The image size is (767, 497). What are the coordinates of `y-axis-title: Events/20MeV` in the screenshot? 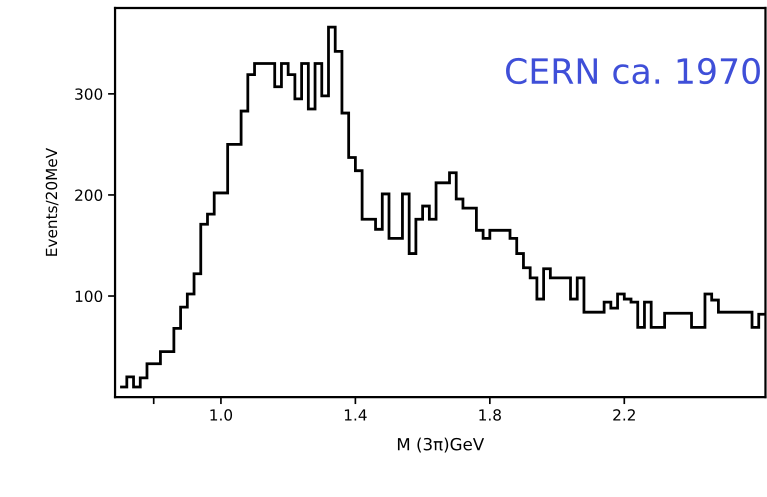 It's located at (52, 202).